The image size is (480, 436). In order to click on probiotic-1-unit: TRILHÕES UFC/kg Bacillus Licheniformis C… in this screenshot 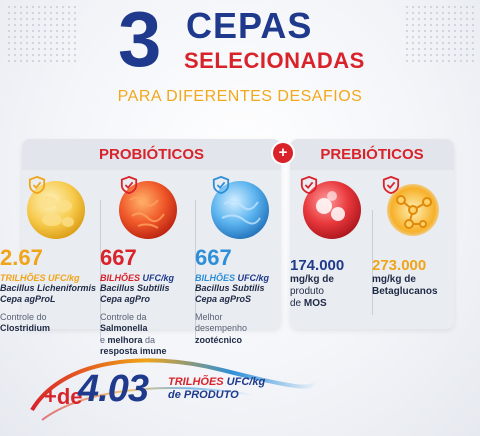, I will do `click(50, 288)`.